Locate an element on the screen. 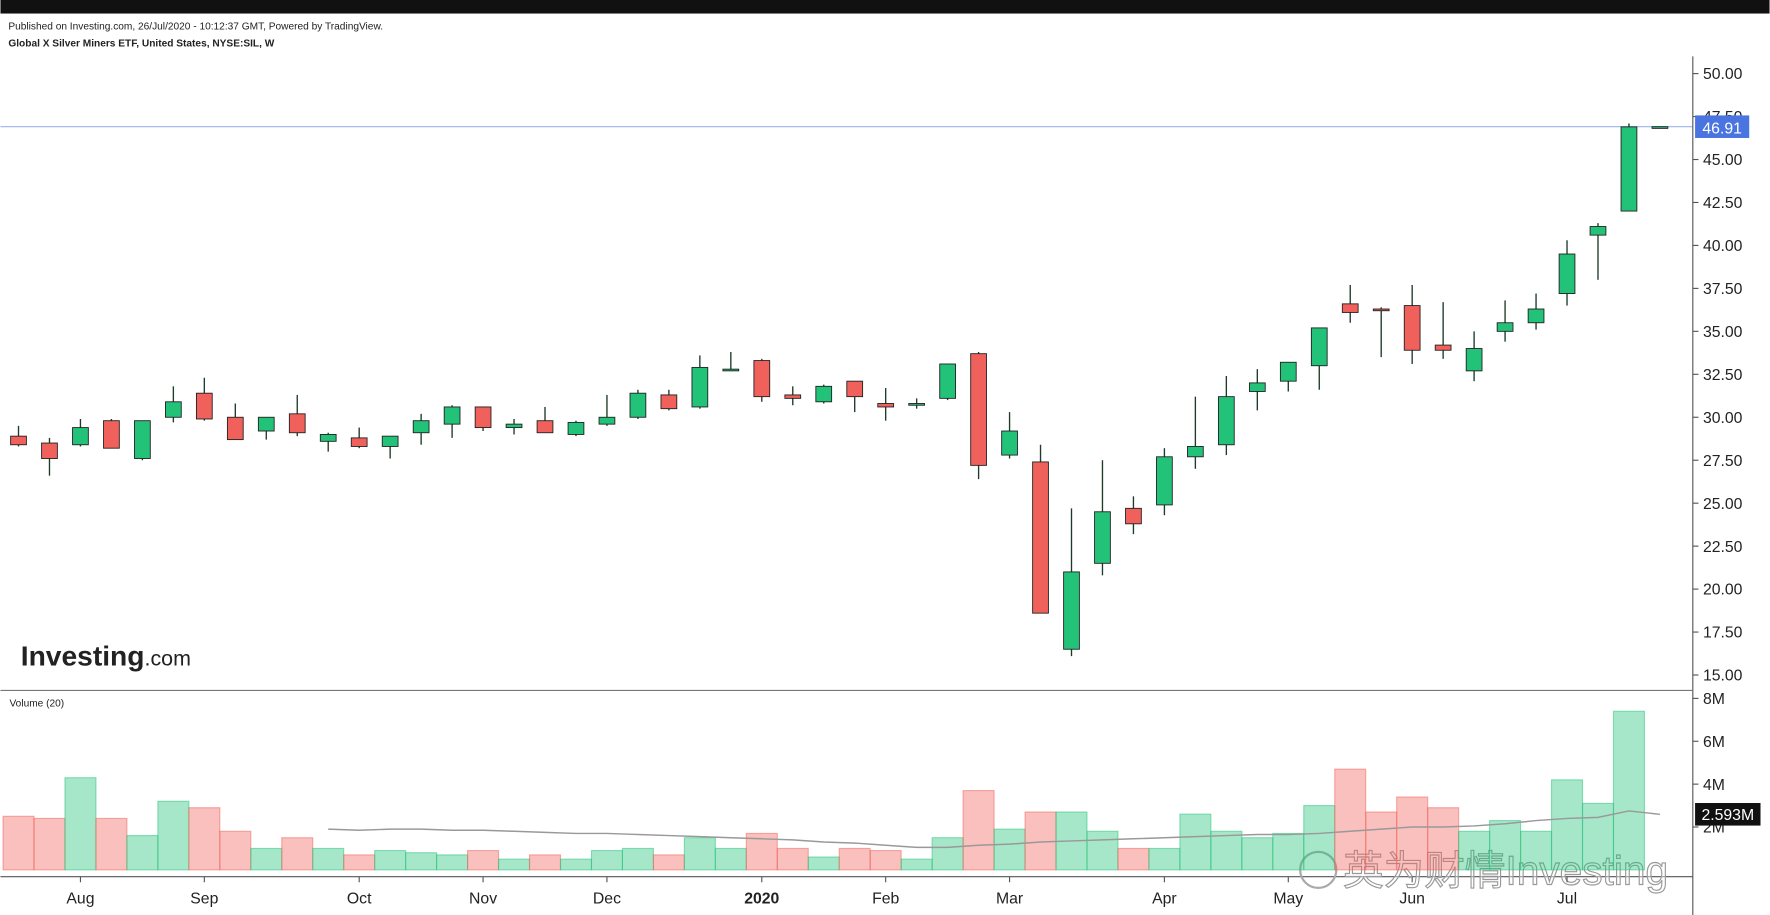 This screenshot has width=1770, height=915. logo-name: Investing is located at coordinates (83, 656).